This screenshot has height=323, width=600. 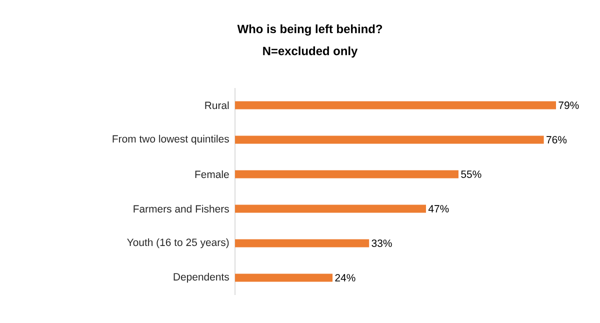 I want to click on y-tick-label: Youth (16 to 25 years), so click(x=178, y=243).